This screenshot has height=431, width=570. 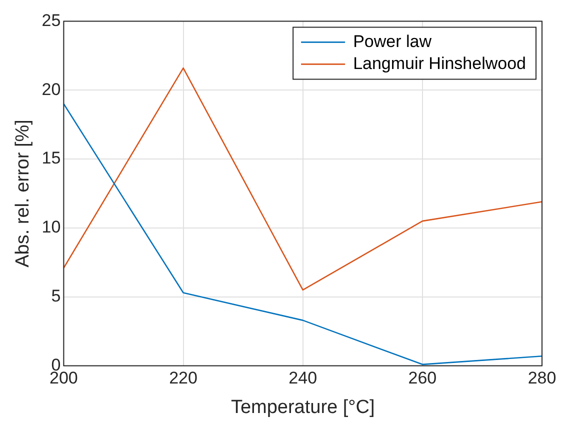 What do you see at coordinates (56, 296) in the screenshot?
I see `y-tick-label: 5` at bounding box center [56, 296].